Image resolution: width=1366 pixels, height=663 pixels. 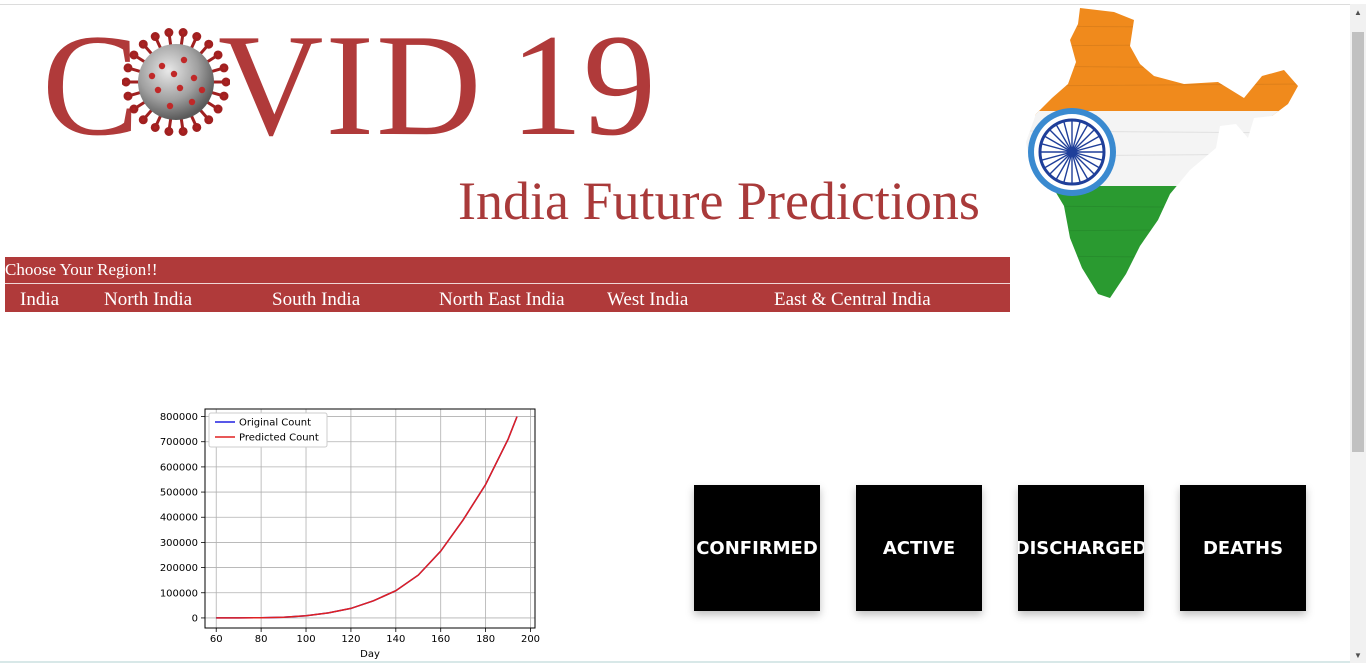 What do you see at coordinates (852, 299) in the screenshot?
I see `region-link-east-central-india: East & Central India` at bounding box center [852, 299].